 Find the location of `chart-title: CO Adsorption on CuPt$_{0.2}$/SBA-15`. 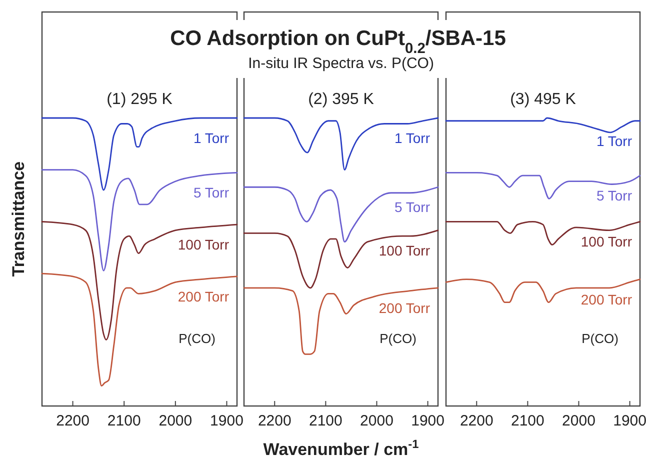

chart-title: CO Adsorption on CuPt$_{0.2}$/SBA-15 is located at coordinates (338, 42).